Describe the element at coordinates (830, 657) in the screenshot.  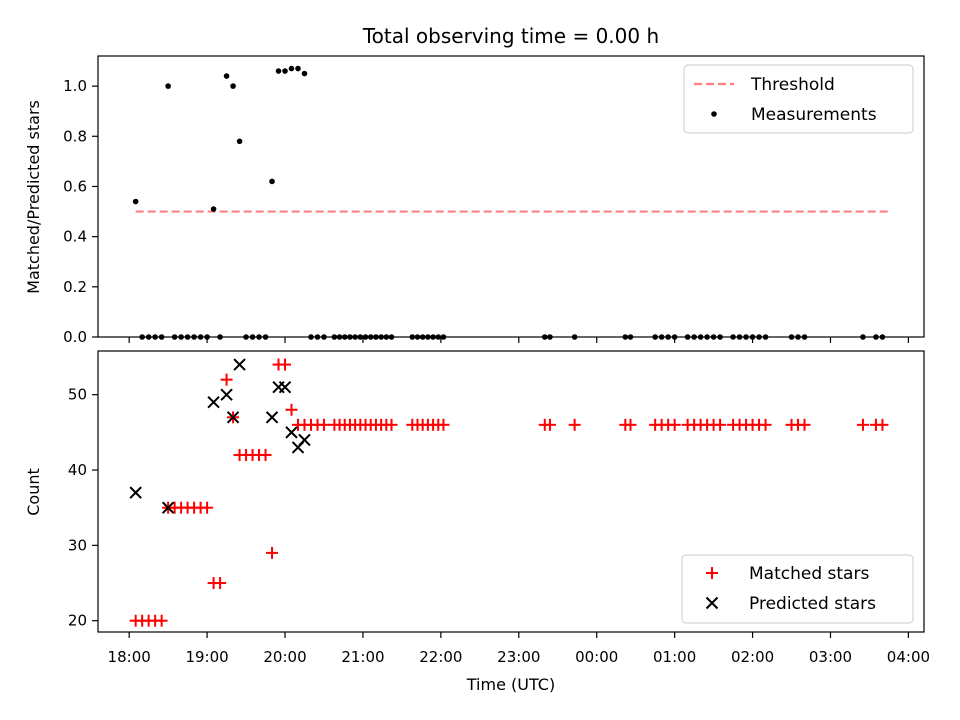
I see `bottom-xtick-label: 03:00` at that location.